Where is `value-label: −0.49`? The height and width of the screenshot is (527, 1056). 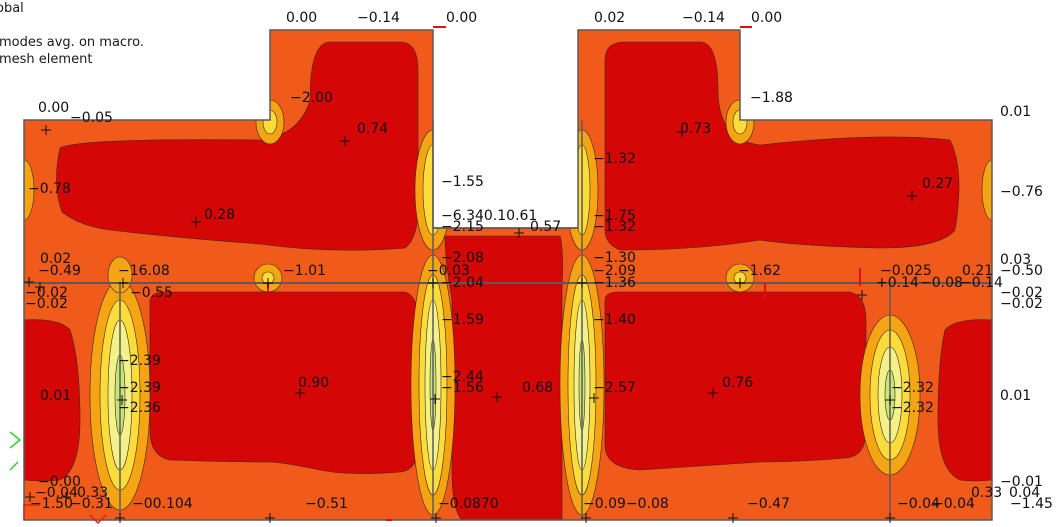
value-label: −0.49 is located at coordinates (59, 271).